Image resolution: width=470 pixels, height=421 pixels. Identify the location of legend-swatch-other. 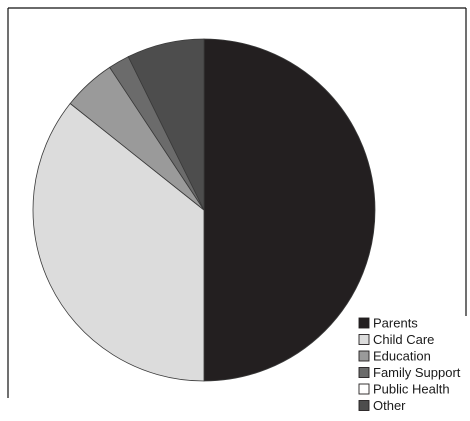
(364, 405).